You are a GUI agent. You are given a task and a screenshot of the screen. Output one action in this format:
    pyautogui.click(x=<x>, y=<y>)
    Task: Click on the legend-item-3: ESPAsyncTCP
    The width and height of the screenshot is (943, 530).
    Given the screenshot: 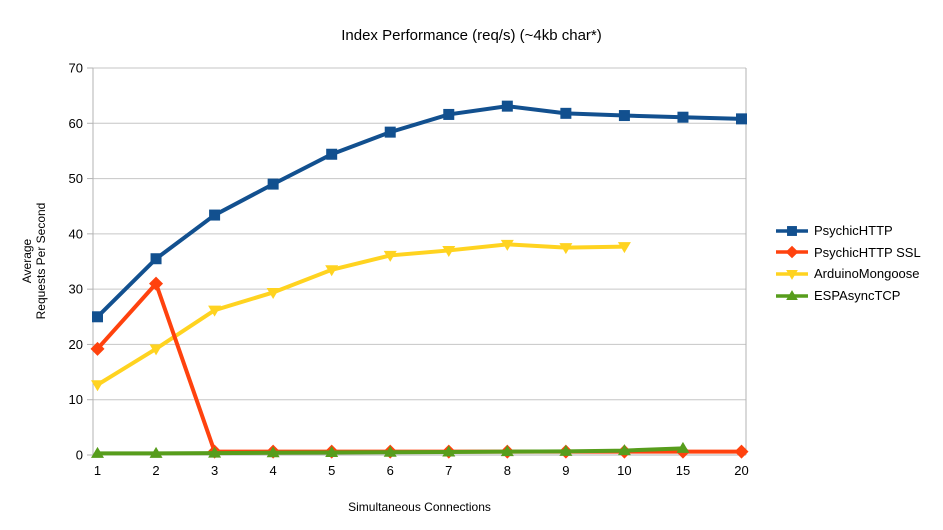 What is the action you would take?
    pyautogui.click(x=848, y=296)
    